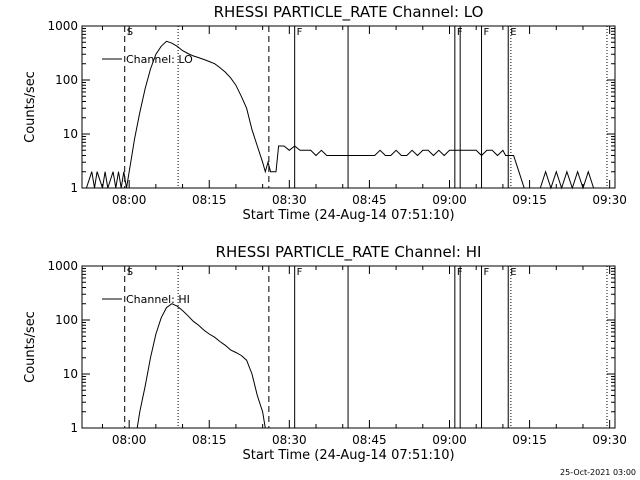 The image size is (640, 480). Describe the element at coordinates (130, 272) in the screenshot. I see `panel-2-flag-label: S` at that location.